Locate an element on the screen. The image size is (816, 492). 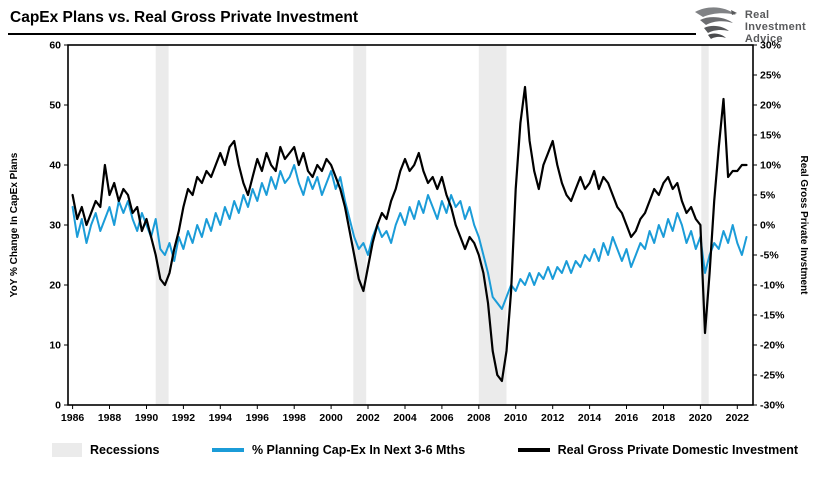
svg-text: 30 is located at coordinates (55, 226).